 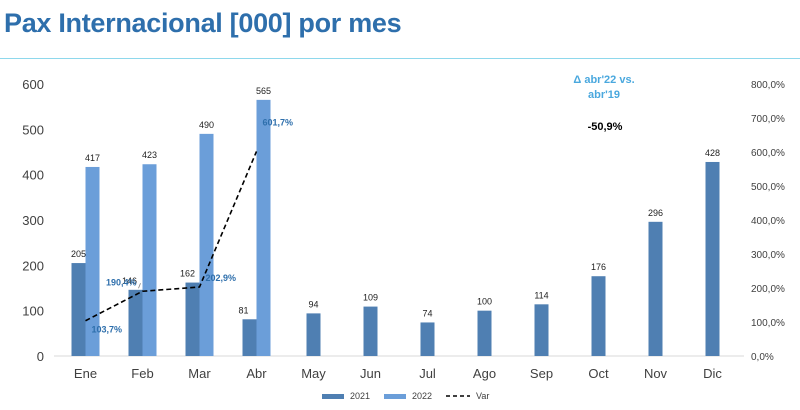 What do you see at coordinates (313, 304) in the screenshot?
I see `bar-label-2021: 94` at bounding box center [313, 304].